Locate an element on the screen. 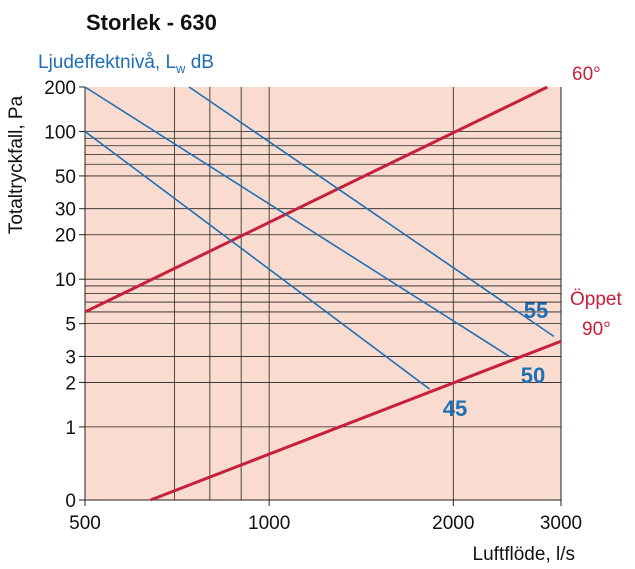 Image resolution: width=635 pixels, height=569 pixels. y-tick-label: 20 is located at coordinates (65, 236).